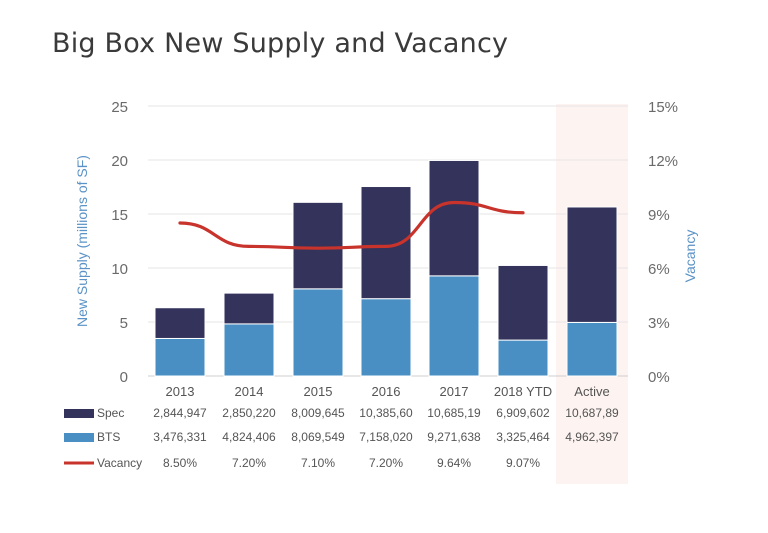  Describe the element at coordinates (659, 377) in the screenshot. I see `y2-tick-label: 0%` at that location.